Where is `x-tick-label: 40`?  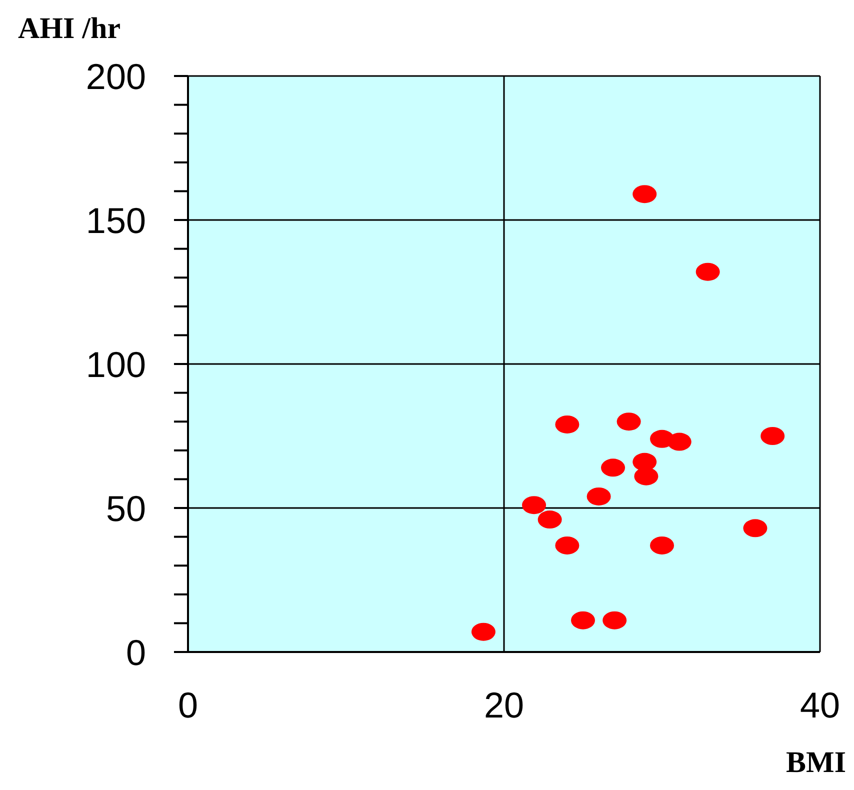 x-tick-label: 40 is located at coordinates (820, 705).